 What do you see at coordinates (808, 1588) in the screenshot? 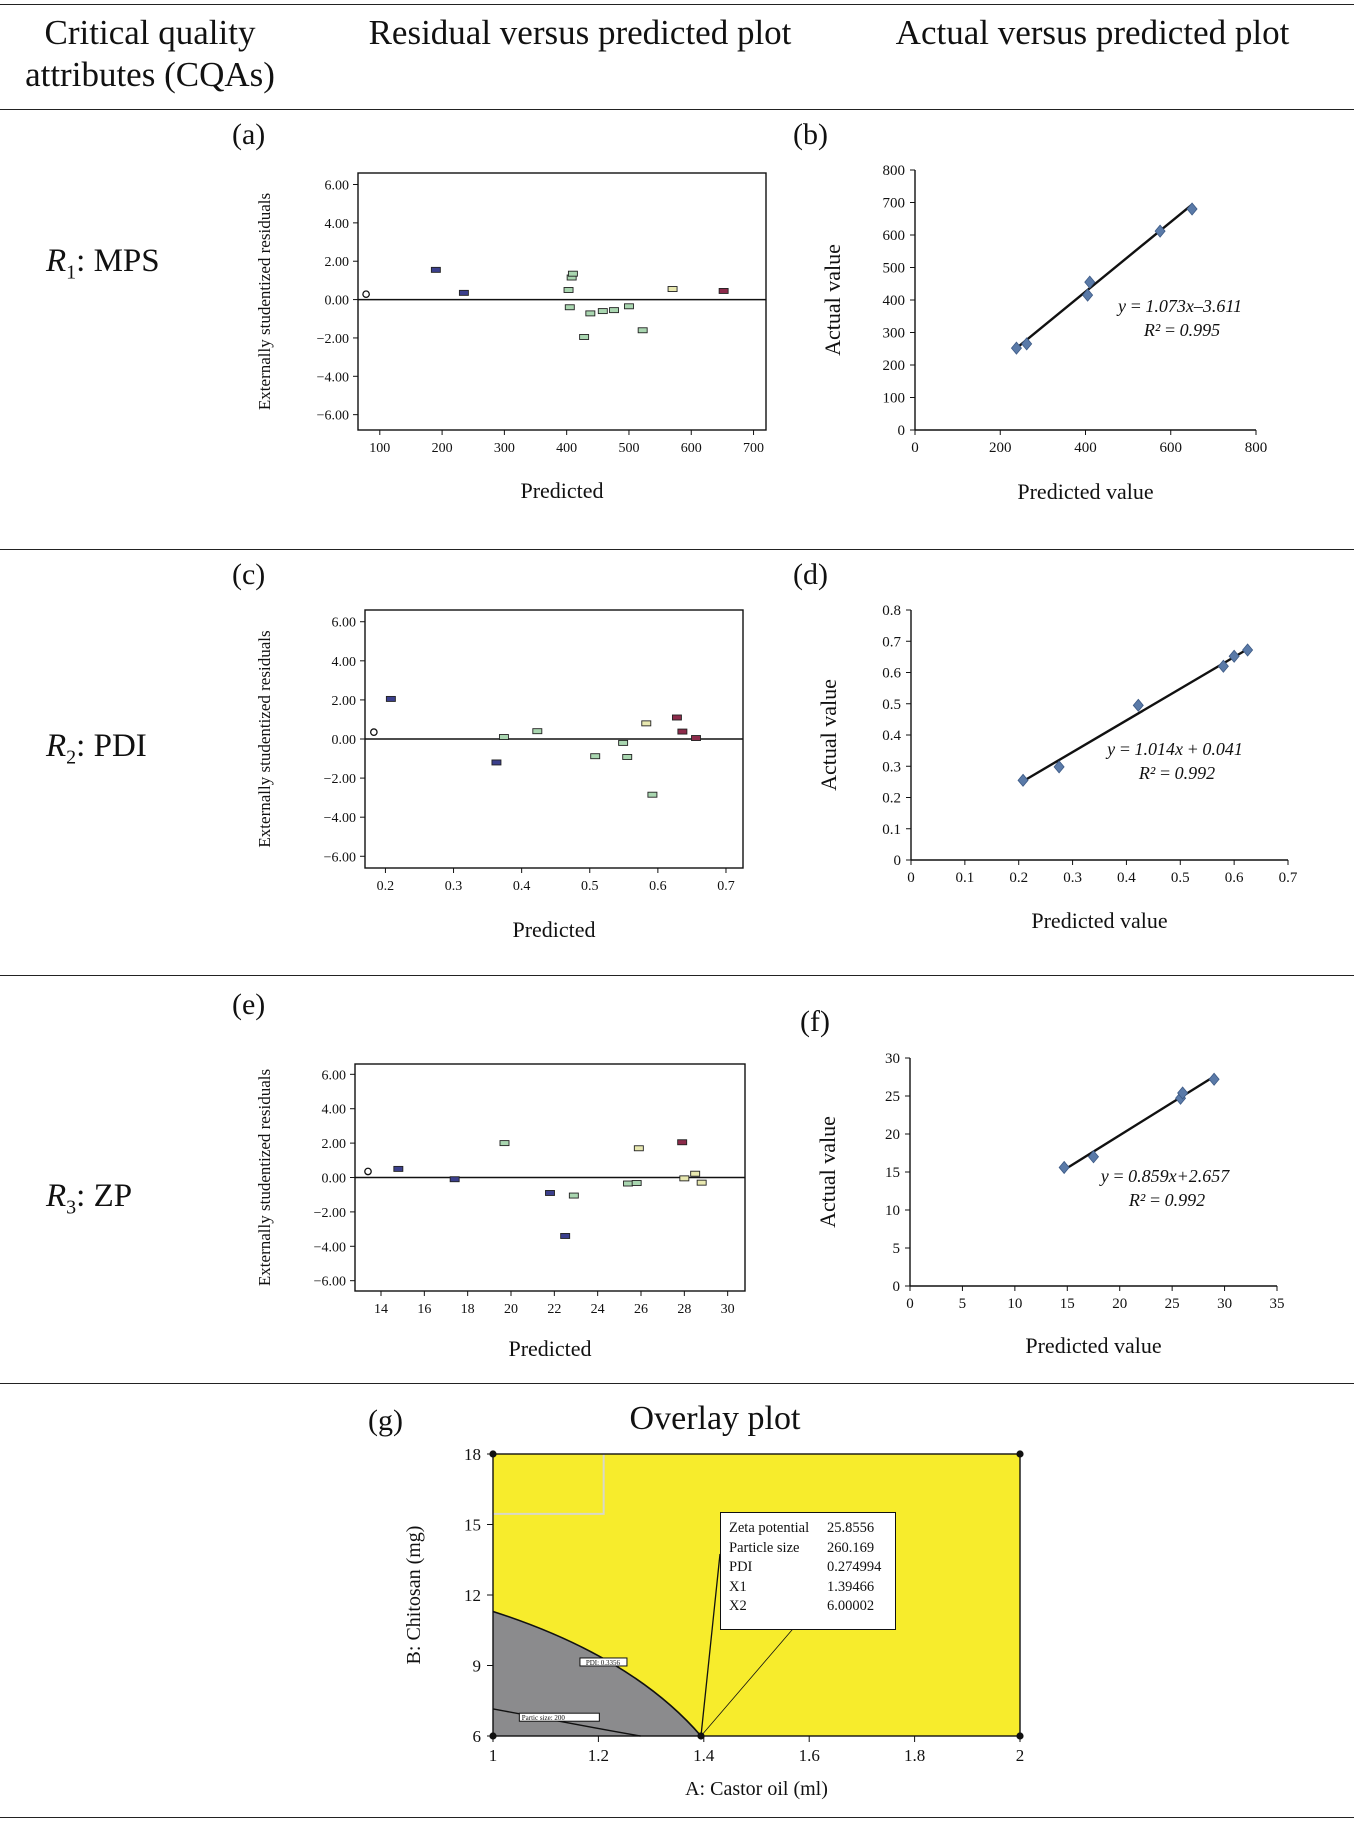
I see `flag-row: X1 1.39466` at bounding box center [808, 1588].